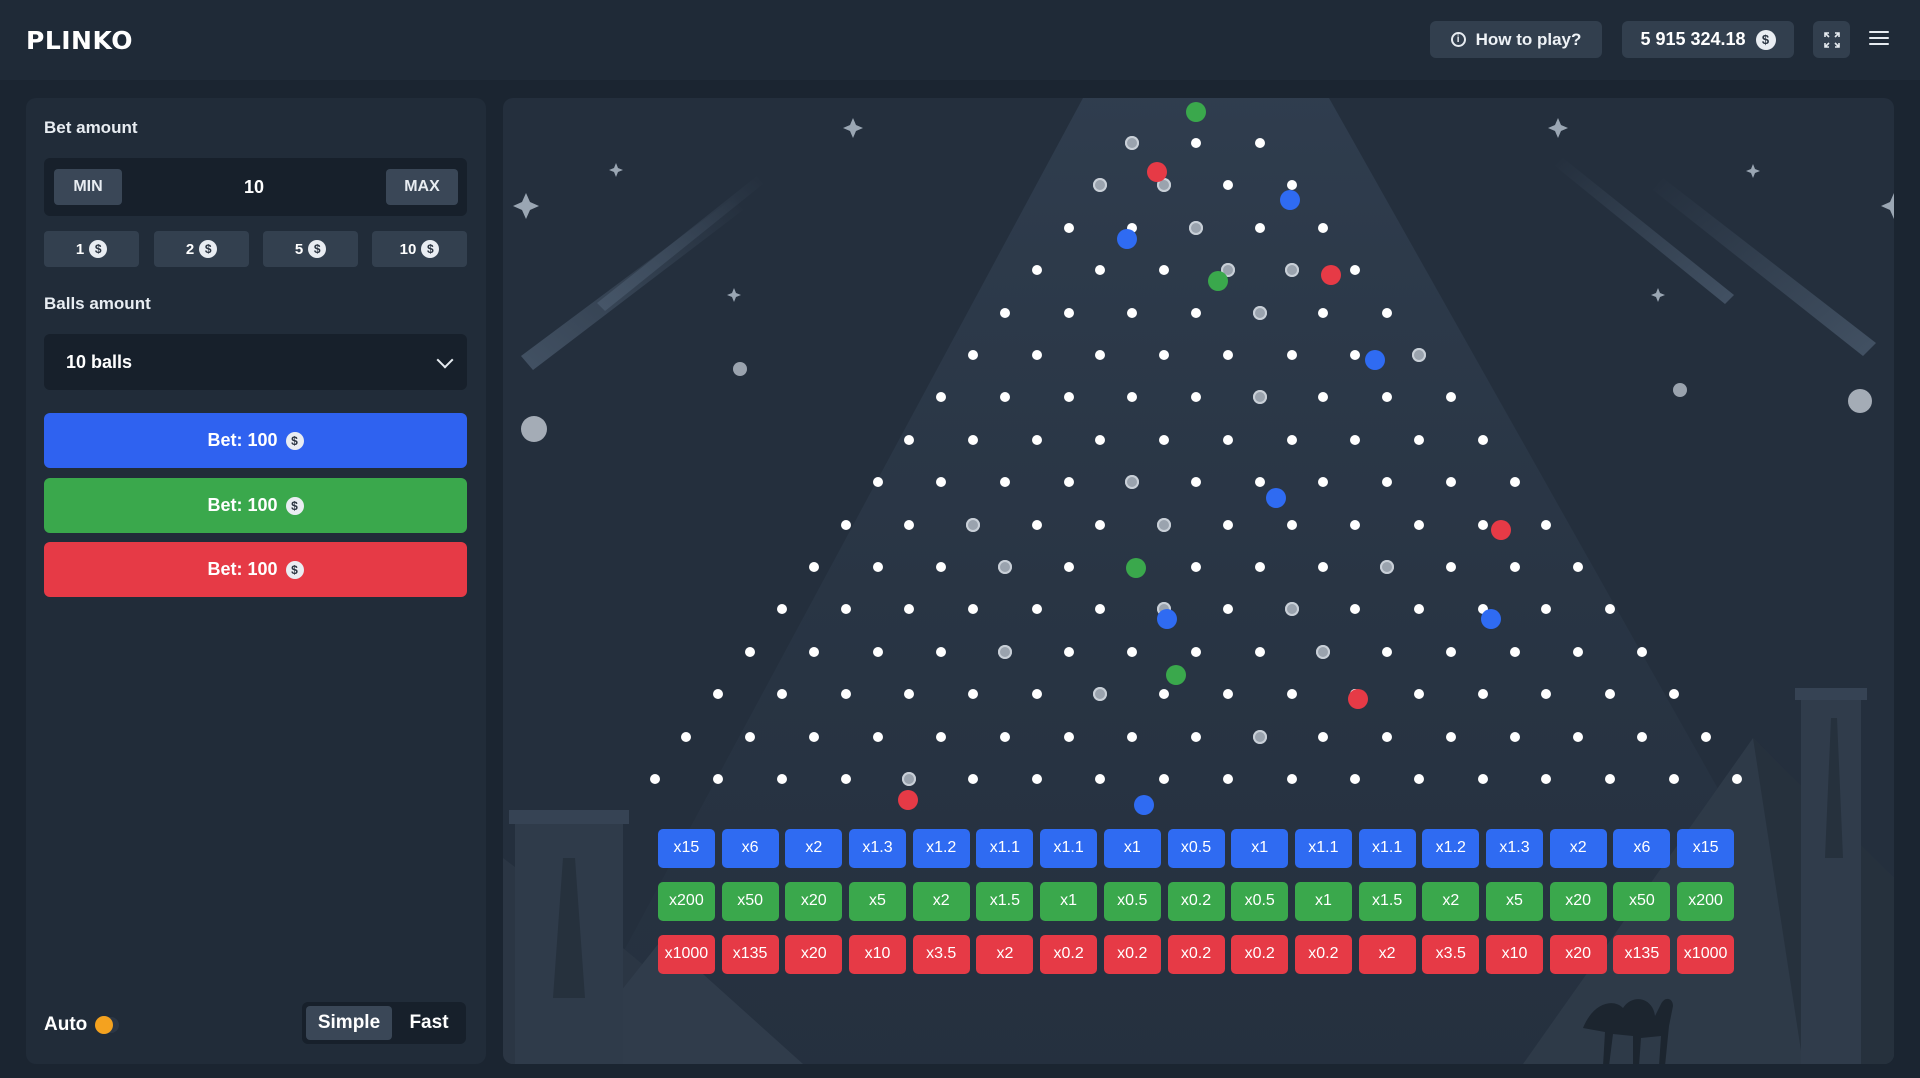 This screenshot has width=1920, height=1078. What do you see at coordinates (97, 303) in the screenshot?
I see `balls-amount-label: Balls amount` at bounding box center [97, 303].